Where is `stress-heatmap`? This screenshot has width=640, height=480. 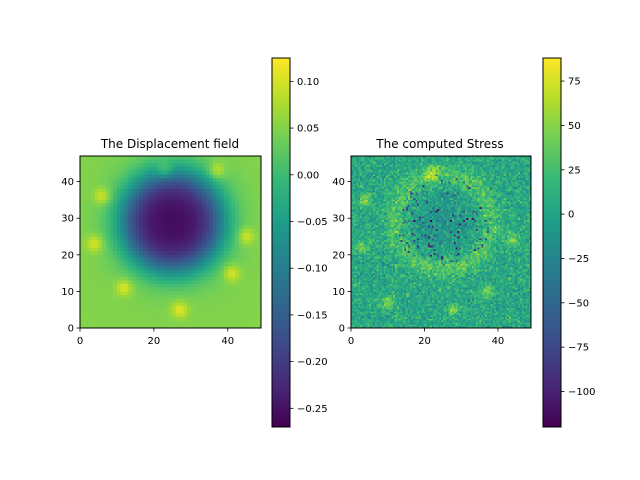
stress-heatmap is located at coordinates (441, 242).